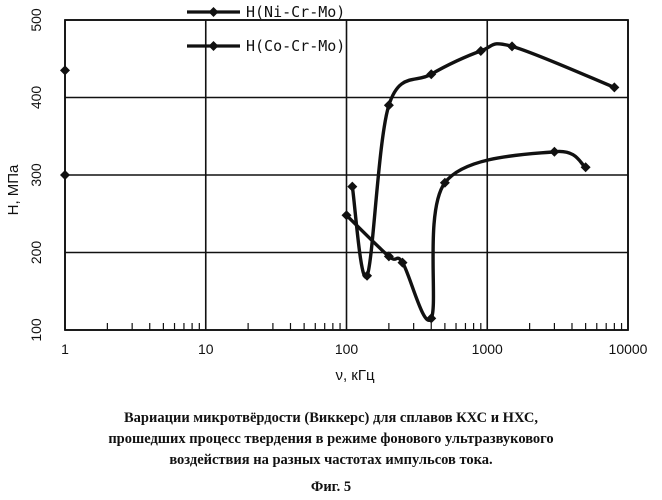 Image resolution: width=662 pixels, height=500 pixels. I want to click on legend: H(Ni-Cr-Mo) H(Co-Cr-Mo), so click(266, 29).